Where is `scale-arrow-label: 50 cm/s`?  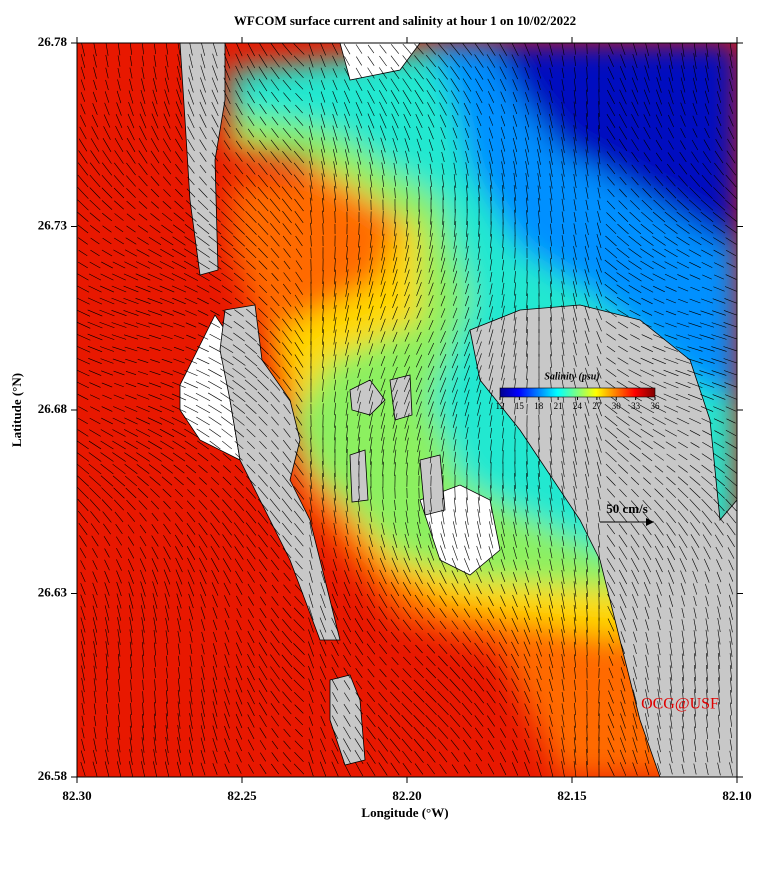 scale-arrow-label: 50 cm/s is located at coordinates (627, 508).